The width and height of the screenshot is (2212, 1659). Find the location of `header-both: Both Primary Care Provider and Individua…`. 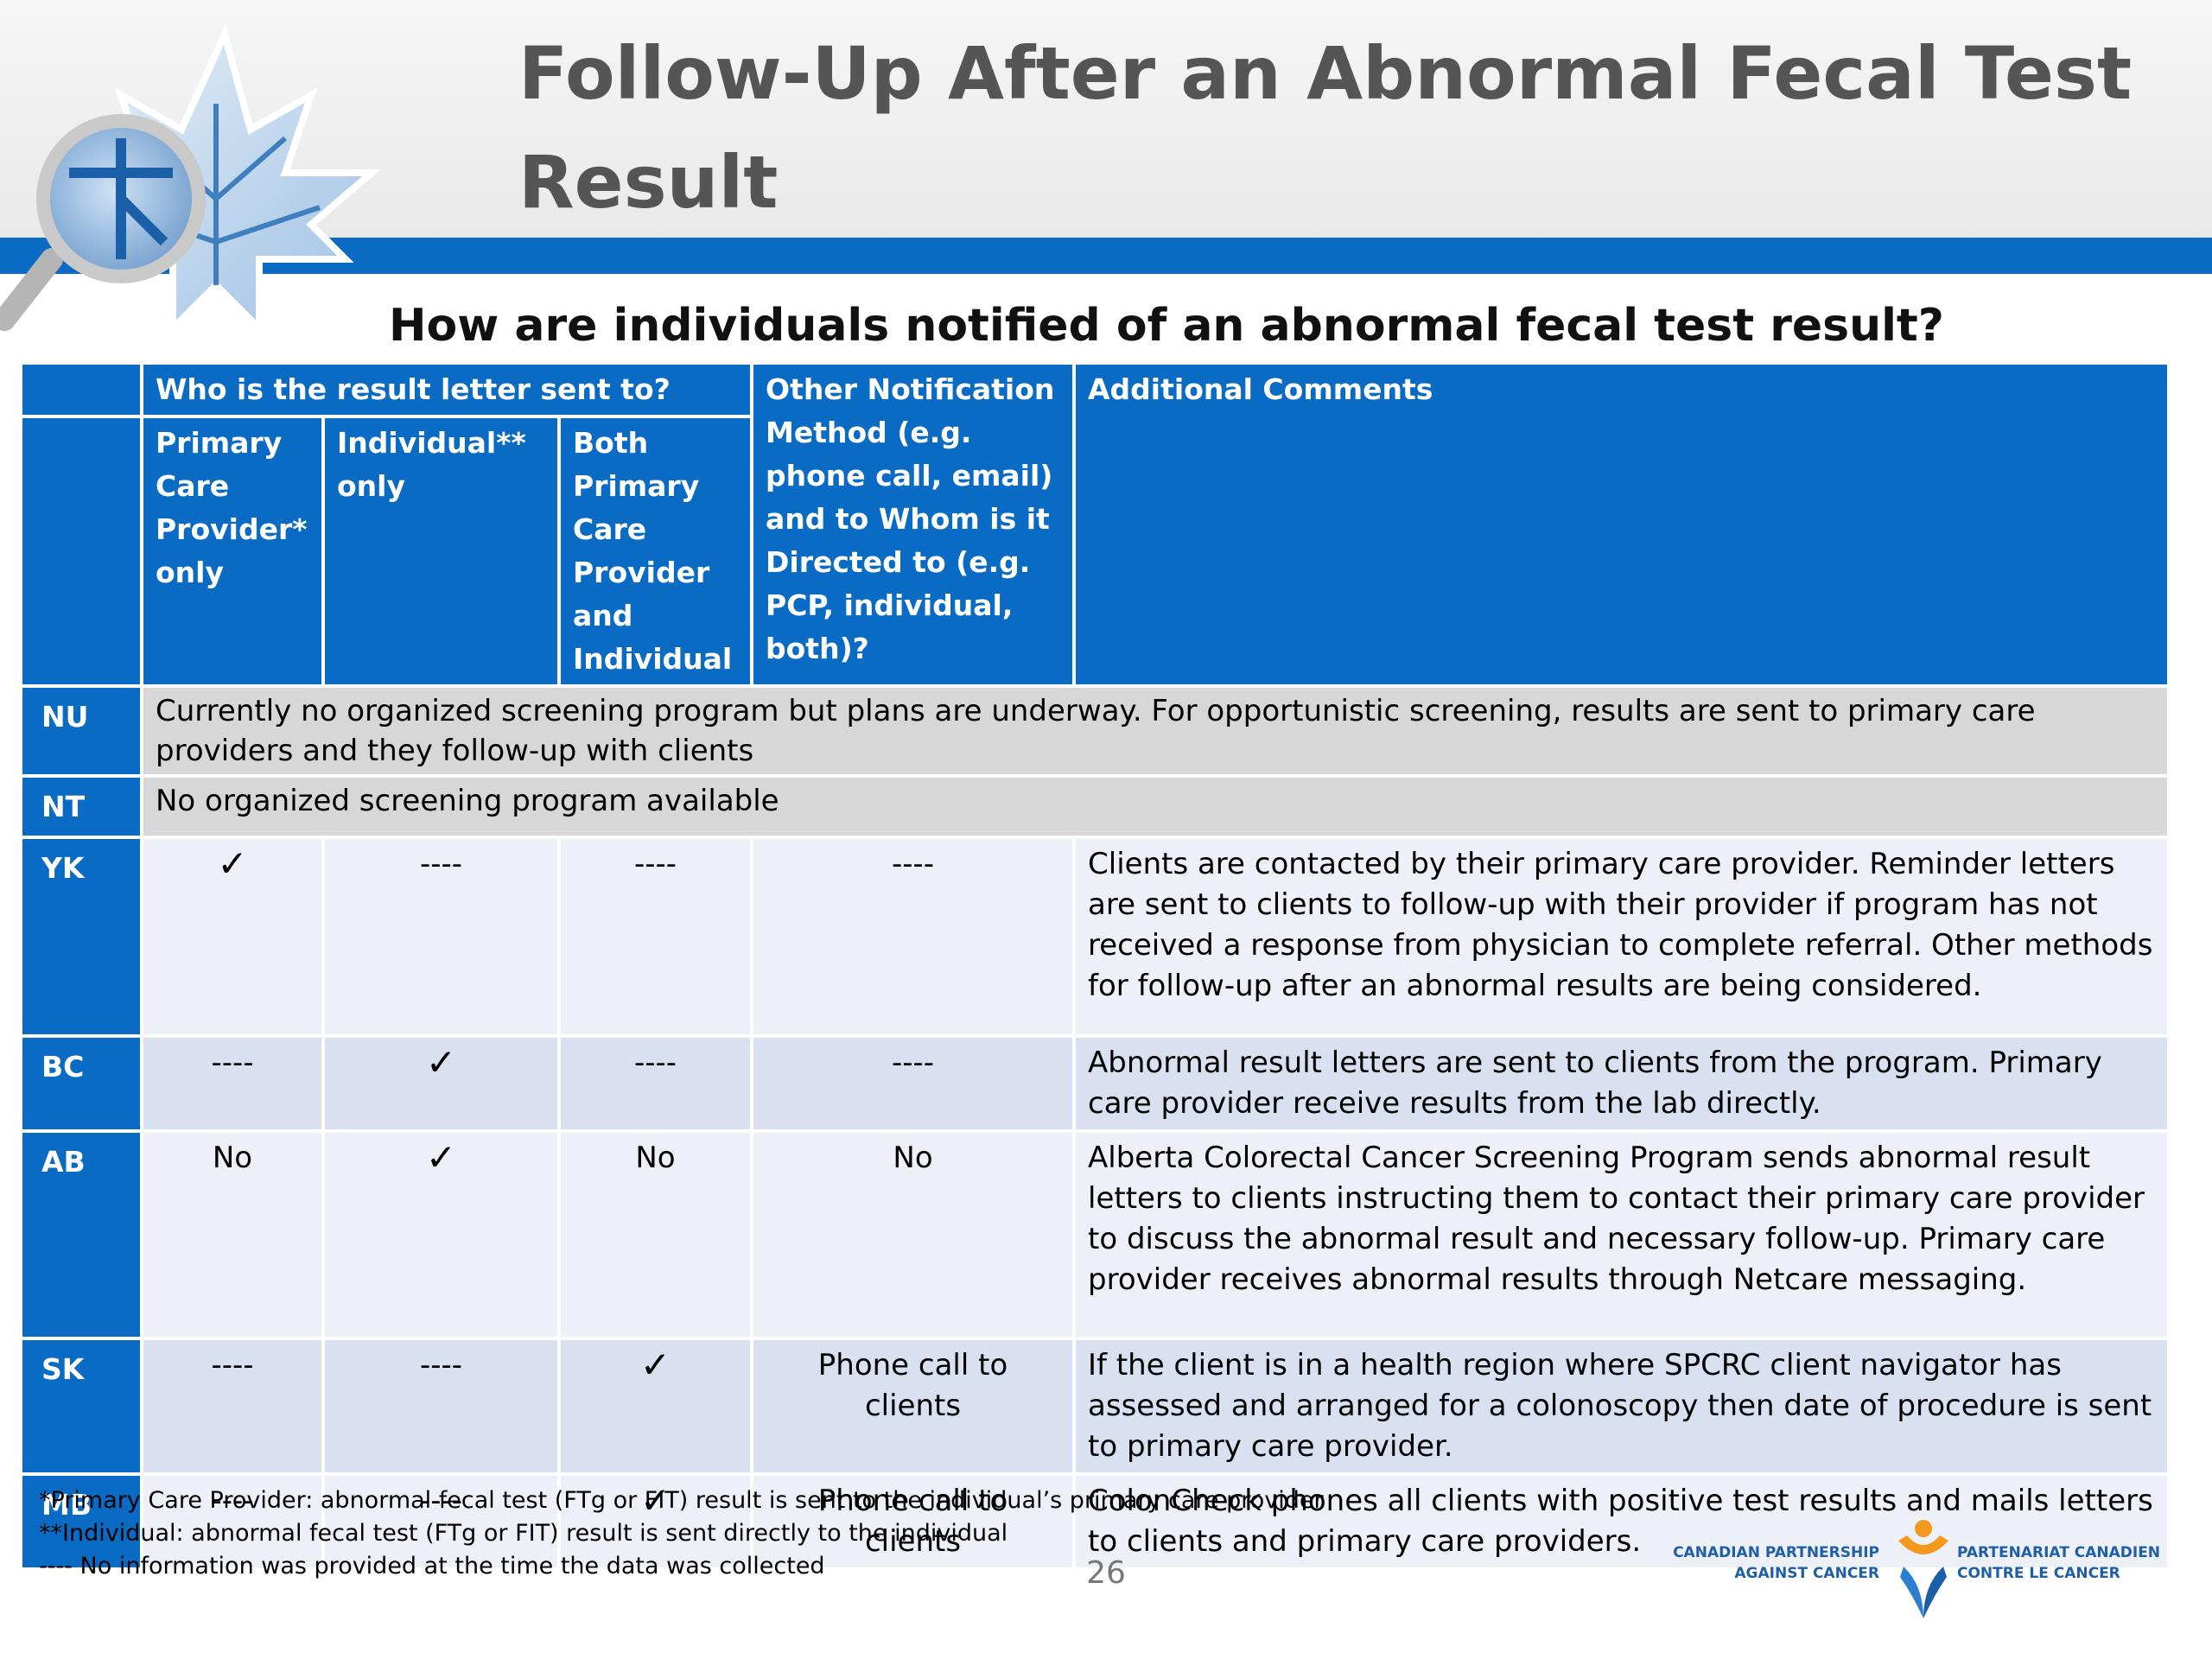

header-both: Both Primary Care Provider and Individua… is located at coordinates (655, 551).